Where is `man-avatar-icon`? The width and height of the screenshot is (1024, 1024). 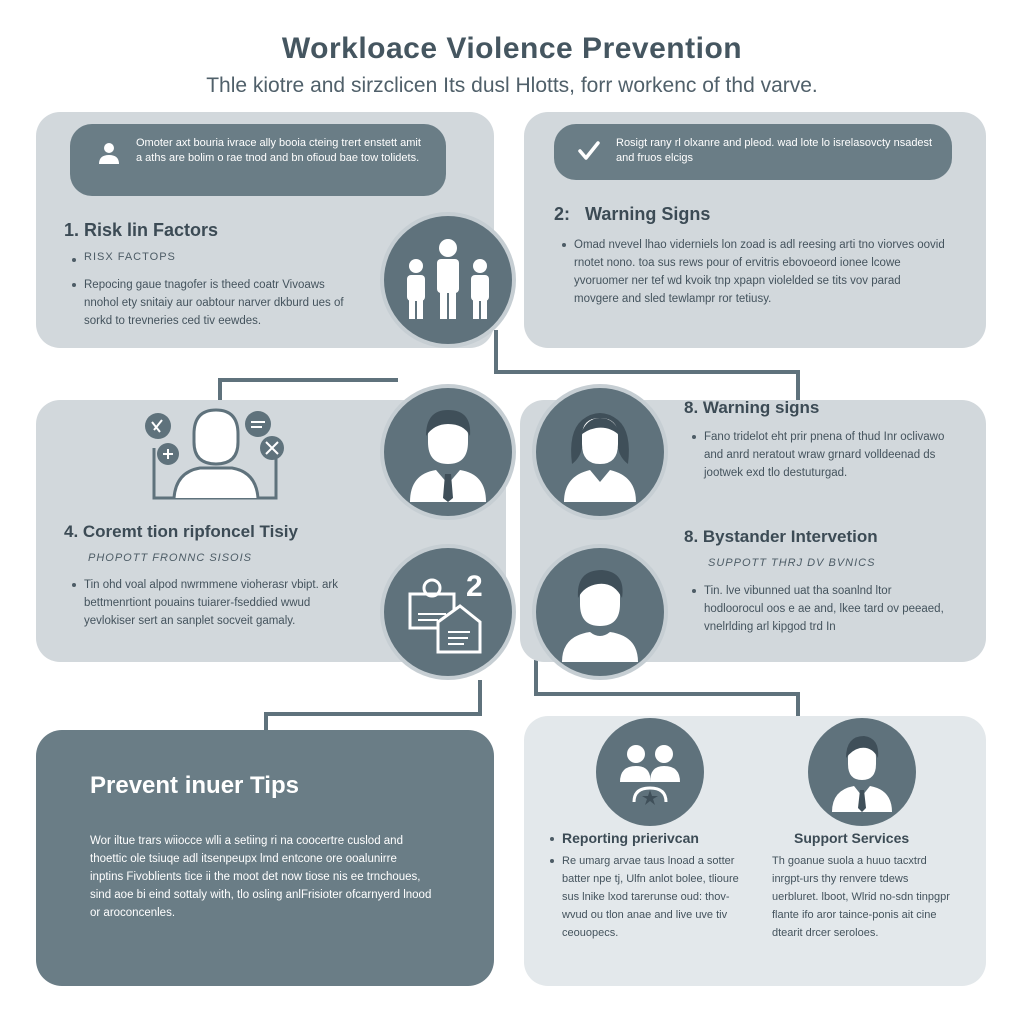
man-avatar-icon is located at coordinates (448, 456).